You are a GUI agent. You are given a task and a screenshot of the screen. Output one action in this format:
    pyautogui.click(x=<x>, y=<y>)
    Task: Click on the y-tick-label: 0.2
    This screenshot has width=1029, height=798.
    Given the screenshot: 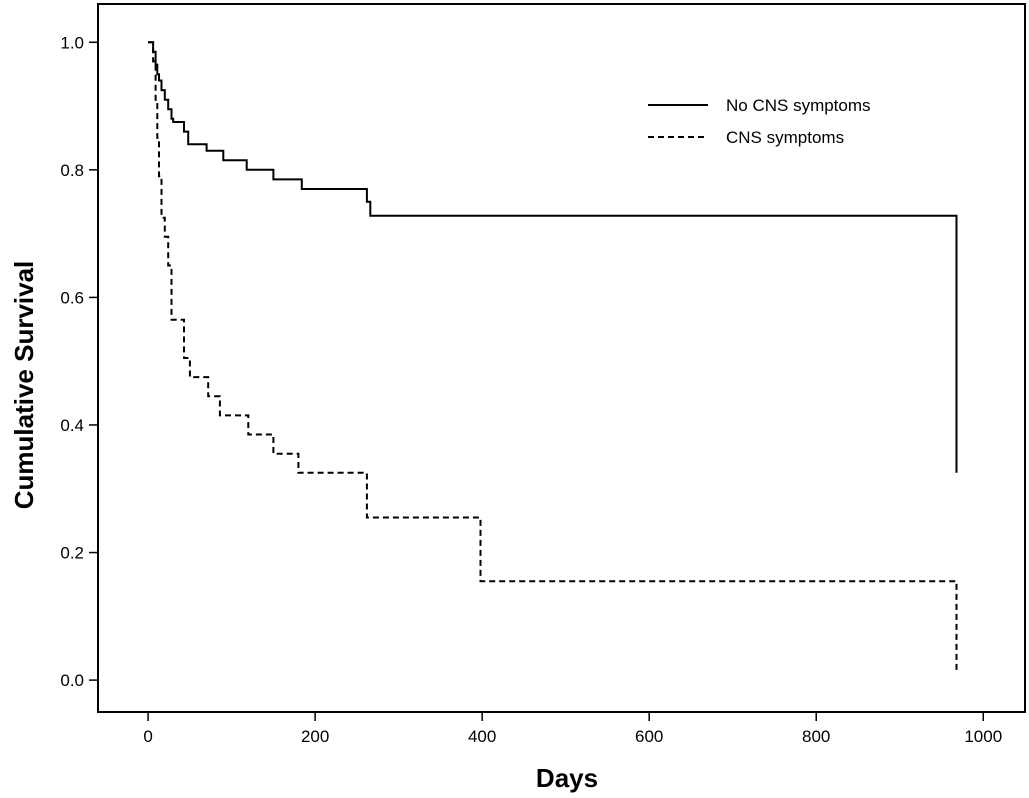 What is the action you would take?
    pyautogui.click(x=72, y=553)
    